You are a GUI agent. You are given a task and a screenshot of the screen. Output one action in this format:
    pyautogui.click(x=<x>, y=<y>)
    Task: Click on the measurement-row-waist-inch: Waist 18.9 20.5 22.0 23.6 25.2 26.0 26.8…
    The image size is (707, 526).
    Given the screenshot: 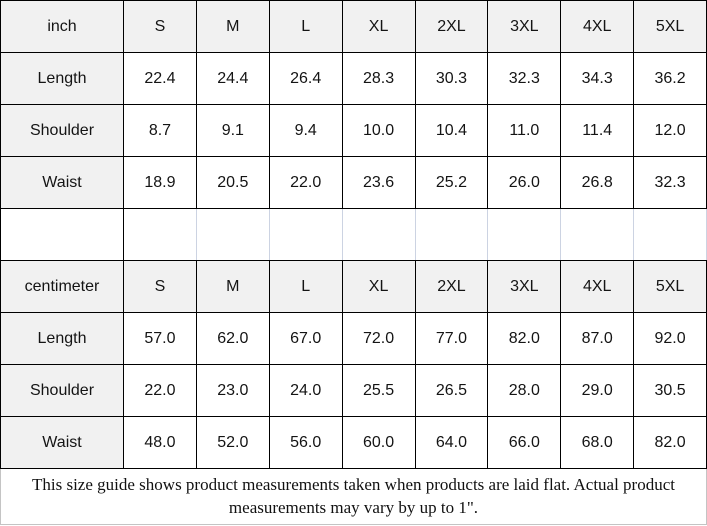 What is the action you would take?
    pyautogui.click(x=353, y=182)
    